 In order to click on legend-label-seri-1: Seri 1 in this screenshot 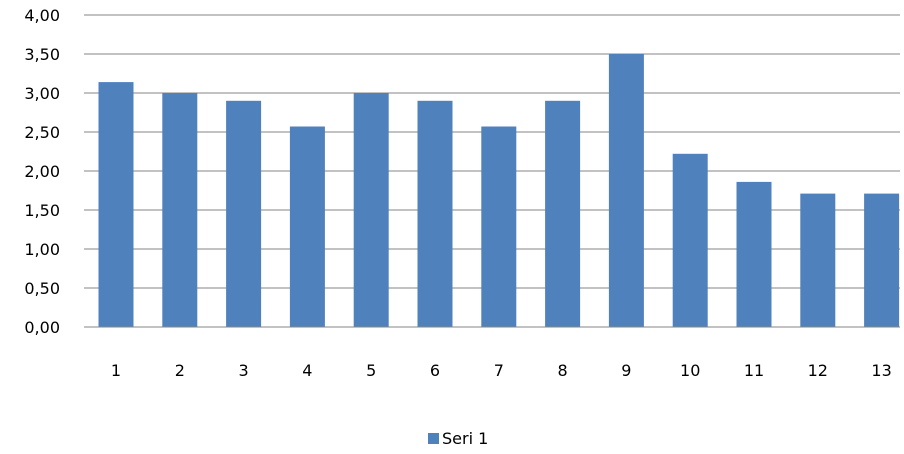, I will do `click(465, 438)`.